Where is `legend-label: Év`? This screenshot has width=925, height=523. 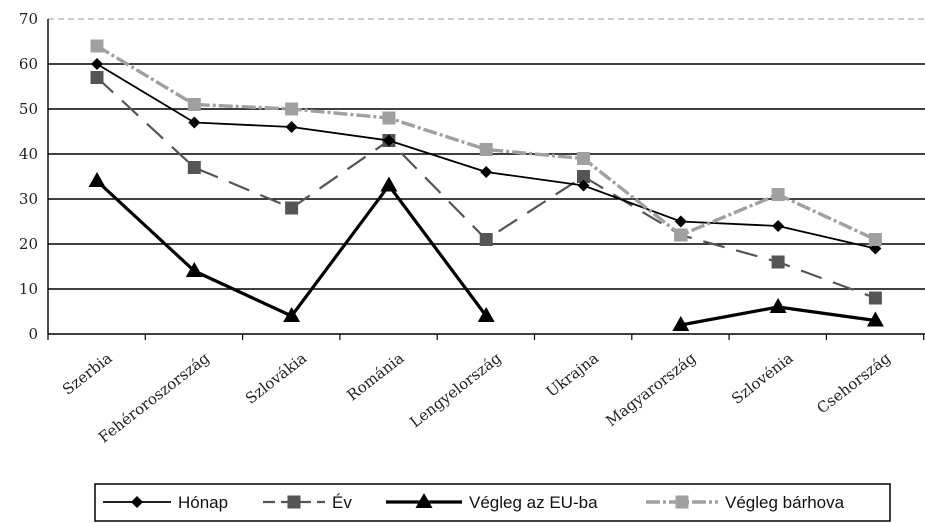 legend-label: Év is located at coordinates (342, 502).